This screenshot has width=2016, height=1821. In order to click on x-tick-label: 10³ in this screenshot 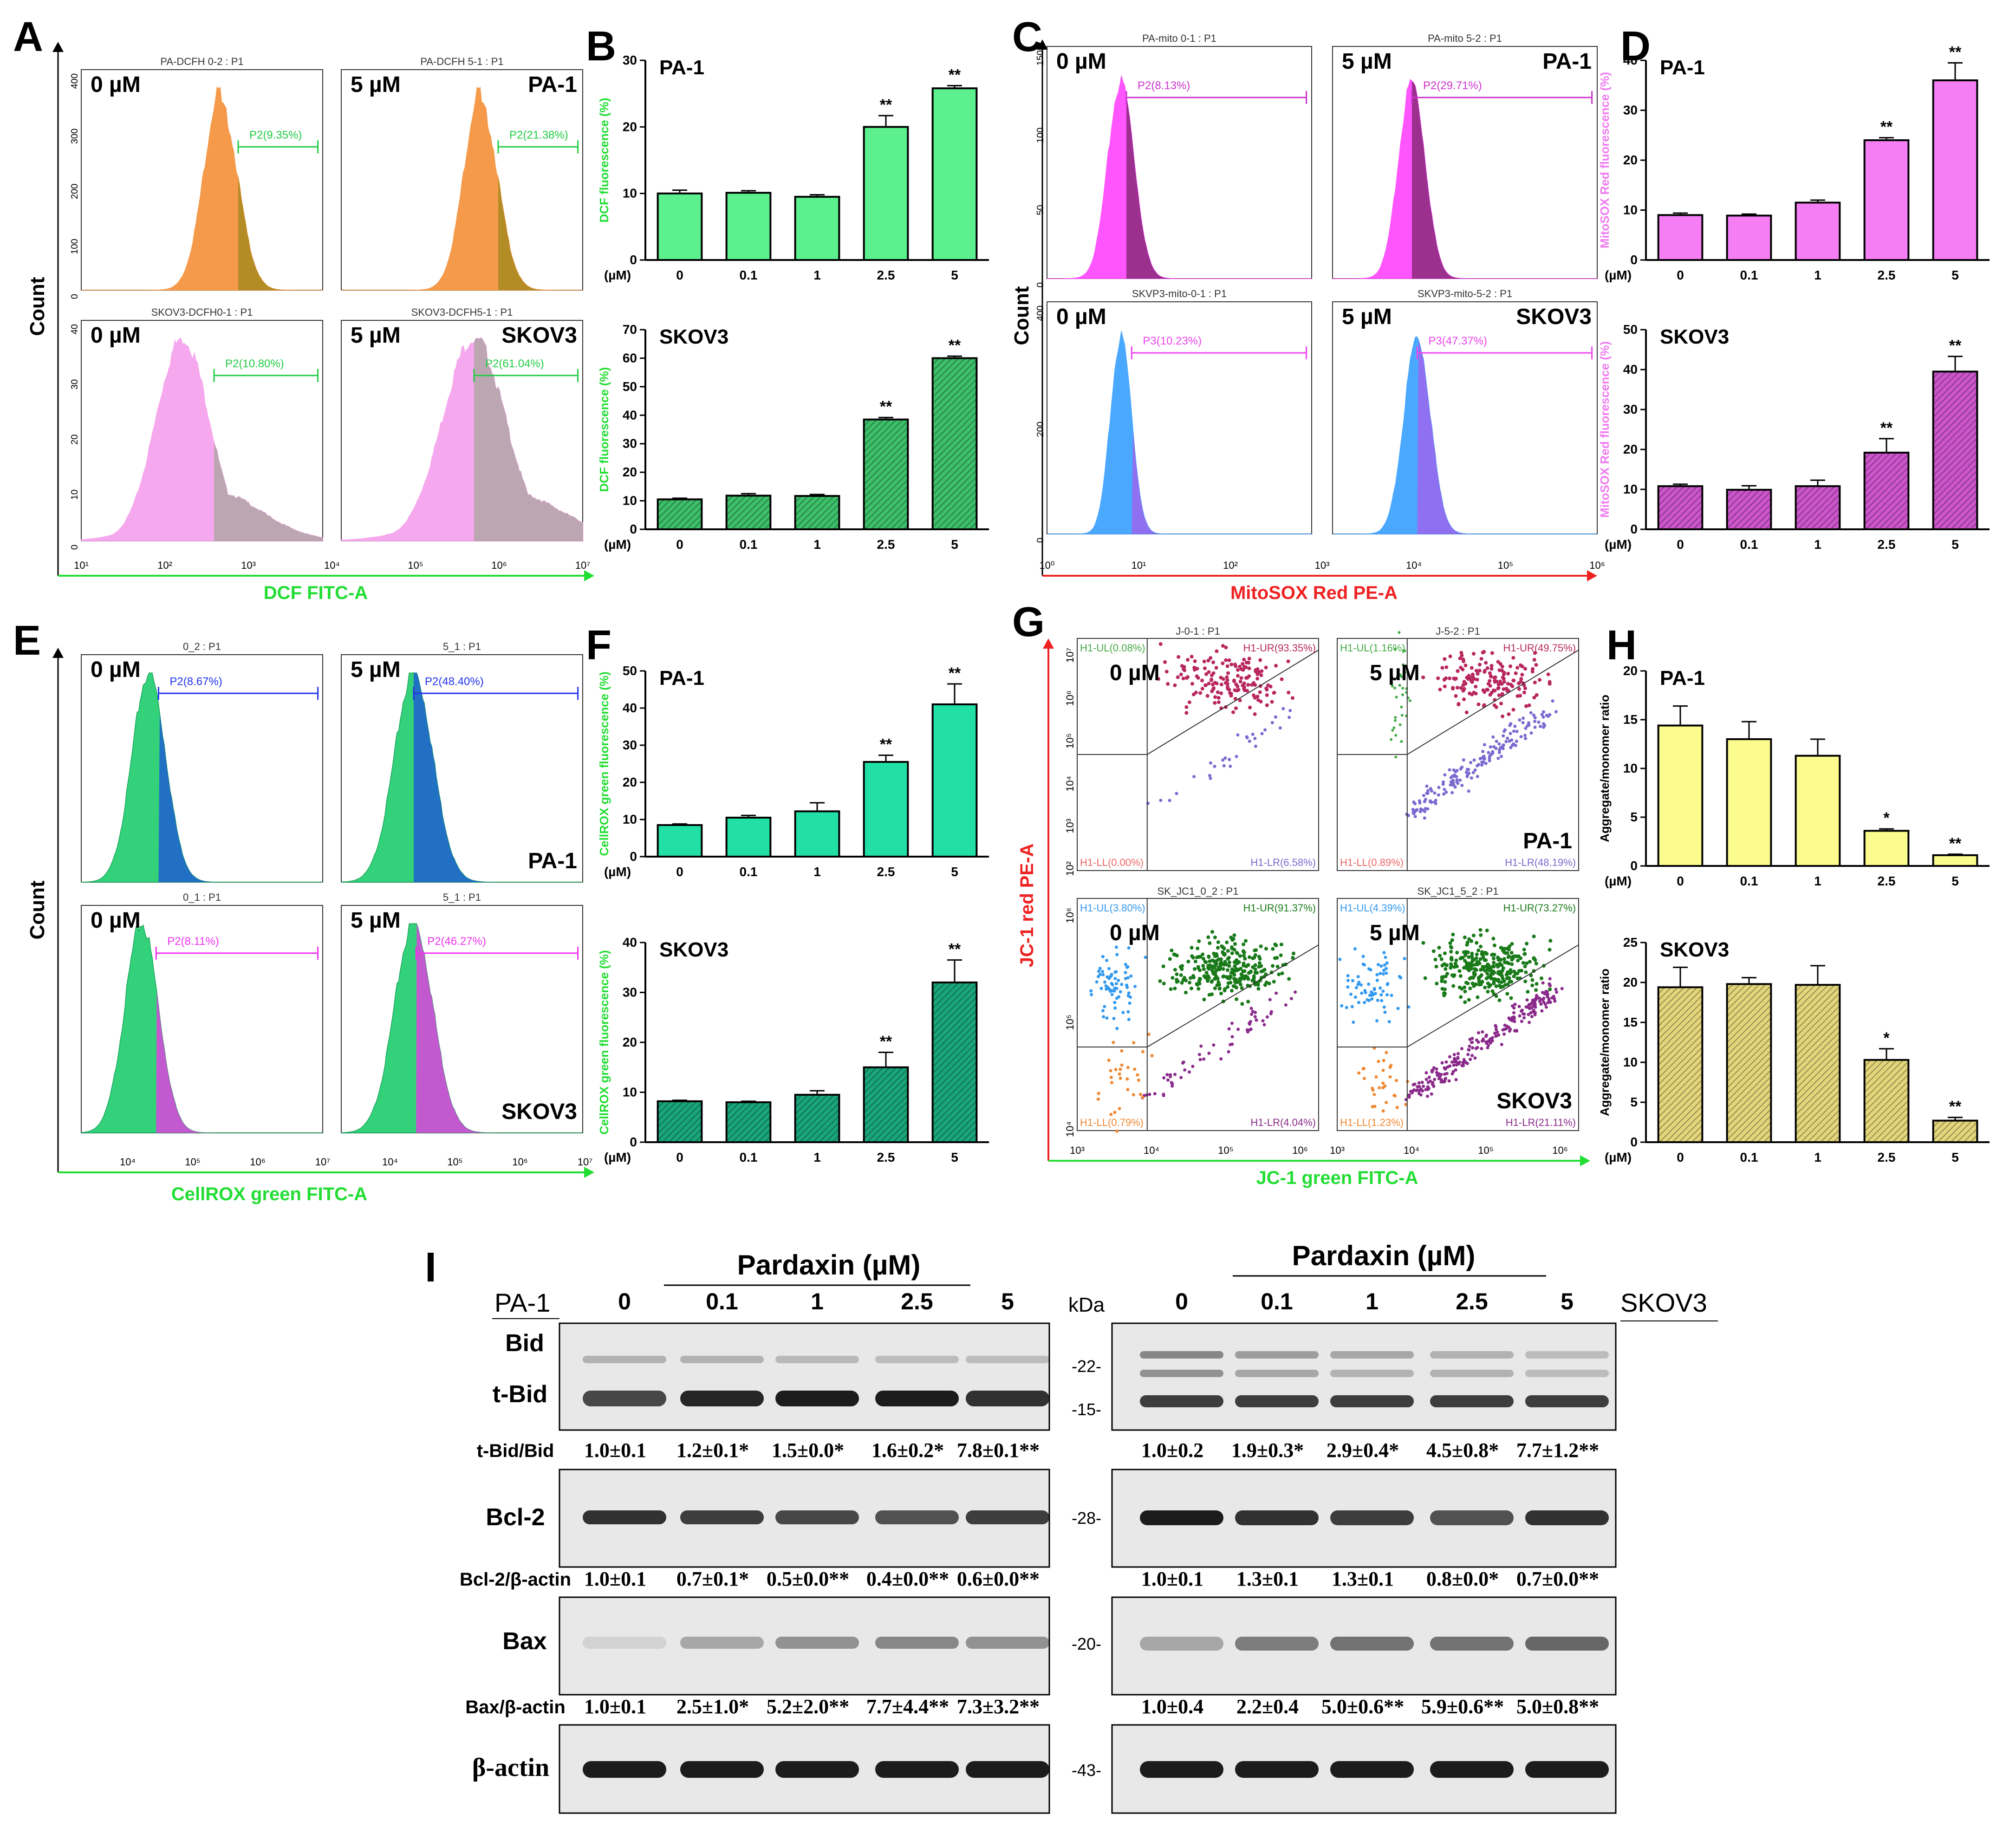, I will do `click(1323, 565)`.